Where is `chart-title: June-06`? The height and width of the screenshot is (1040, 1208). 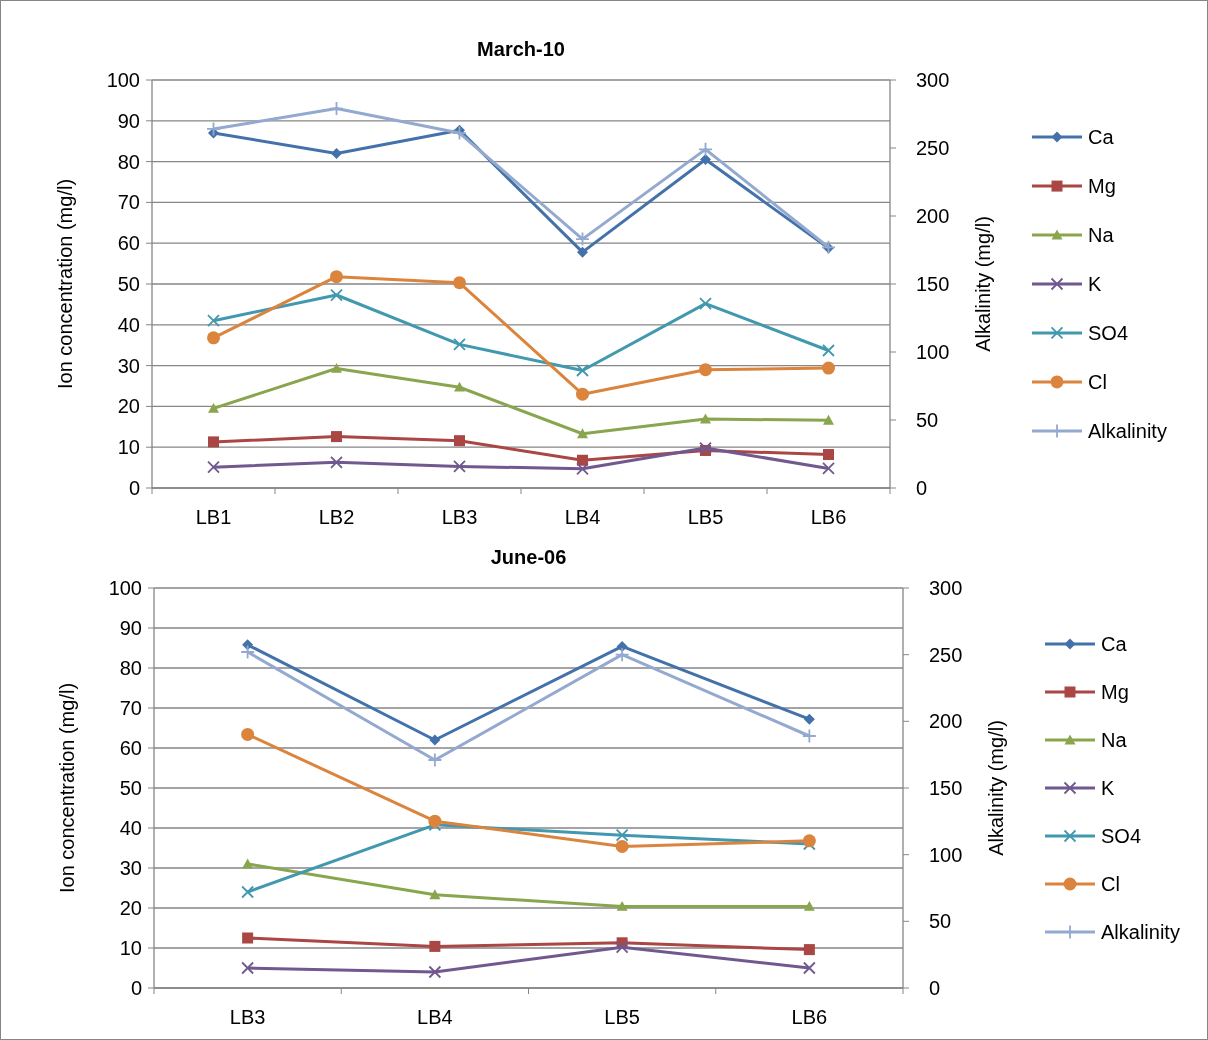 chart-title: June-06 is located at coordinates (528, 557).